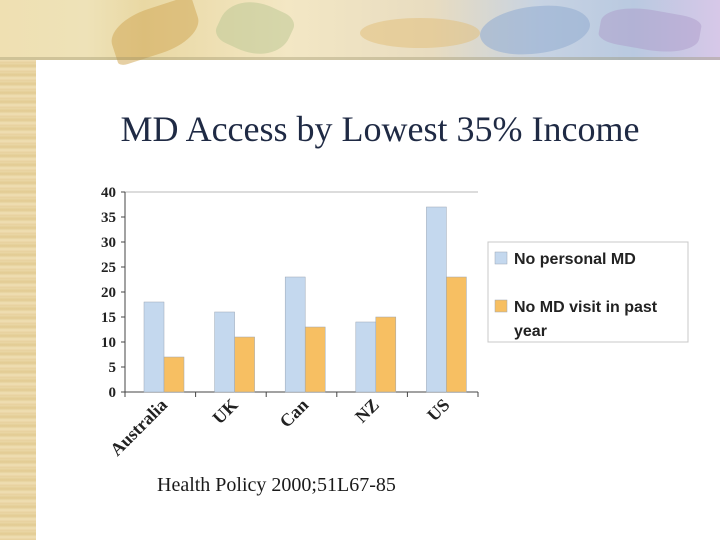  I want to click on legend-label-no-personal-md: No personal MD, so click(575, 259).